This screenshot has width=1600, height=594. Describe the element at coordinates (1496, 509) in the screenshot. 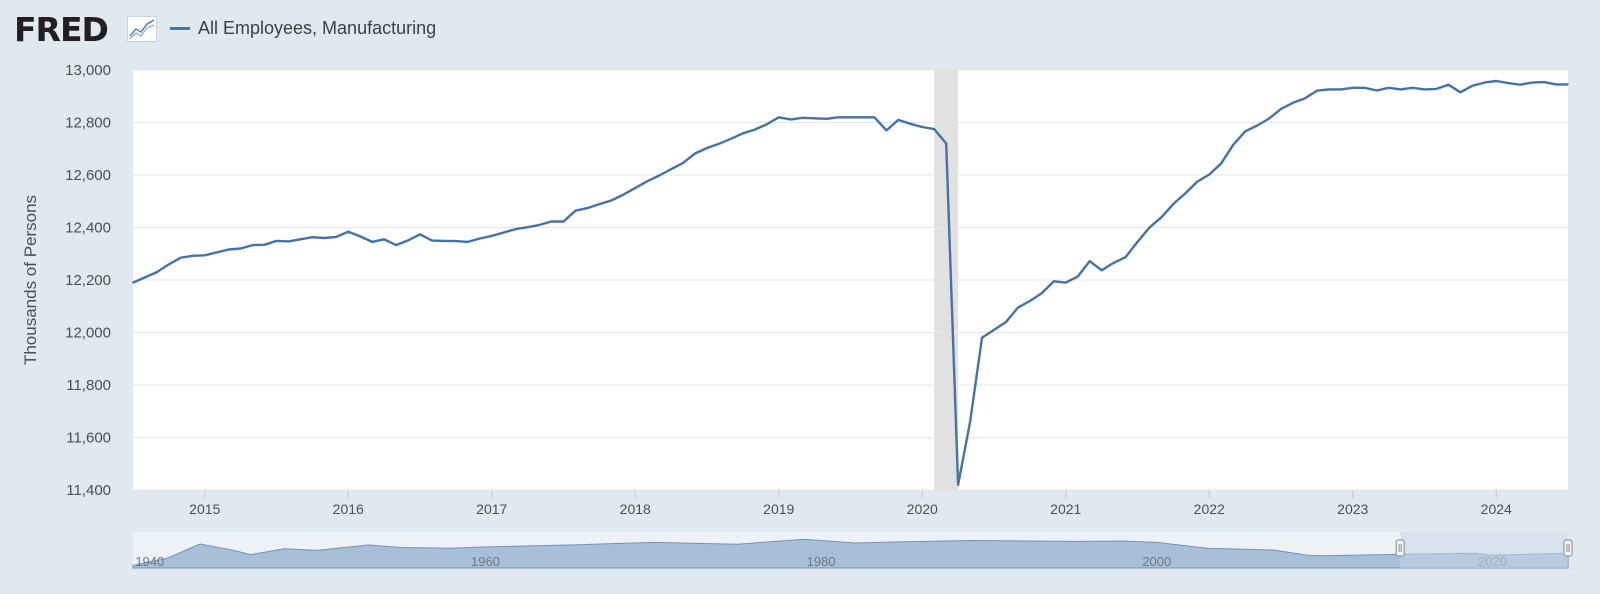

I see `x-tick-label: 2024` at that location.